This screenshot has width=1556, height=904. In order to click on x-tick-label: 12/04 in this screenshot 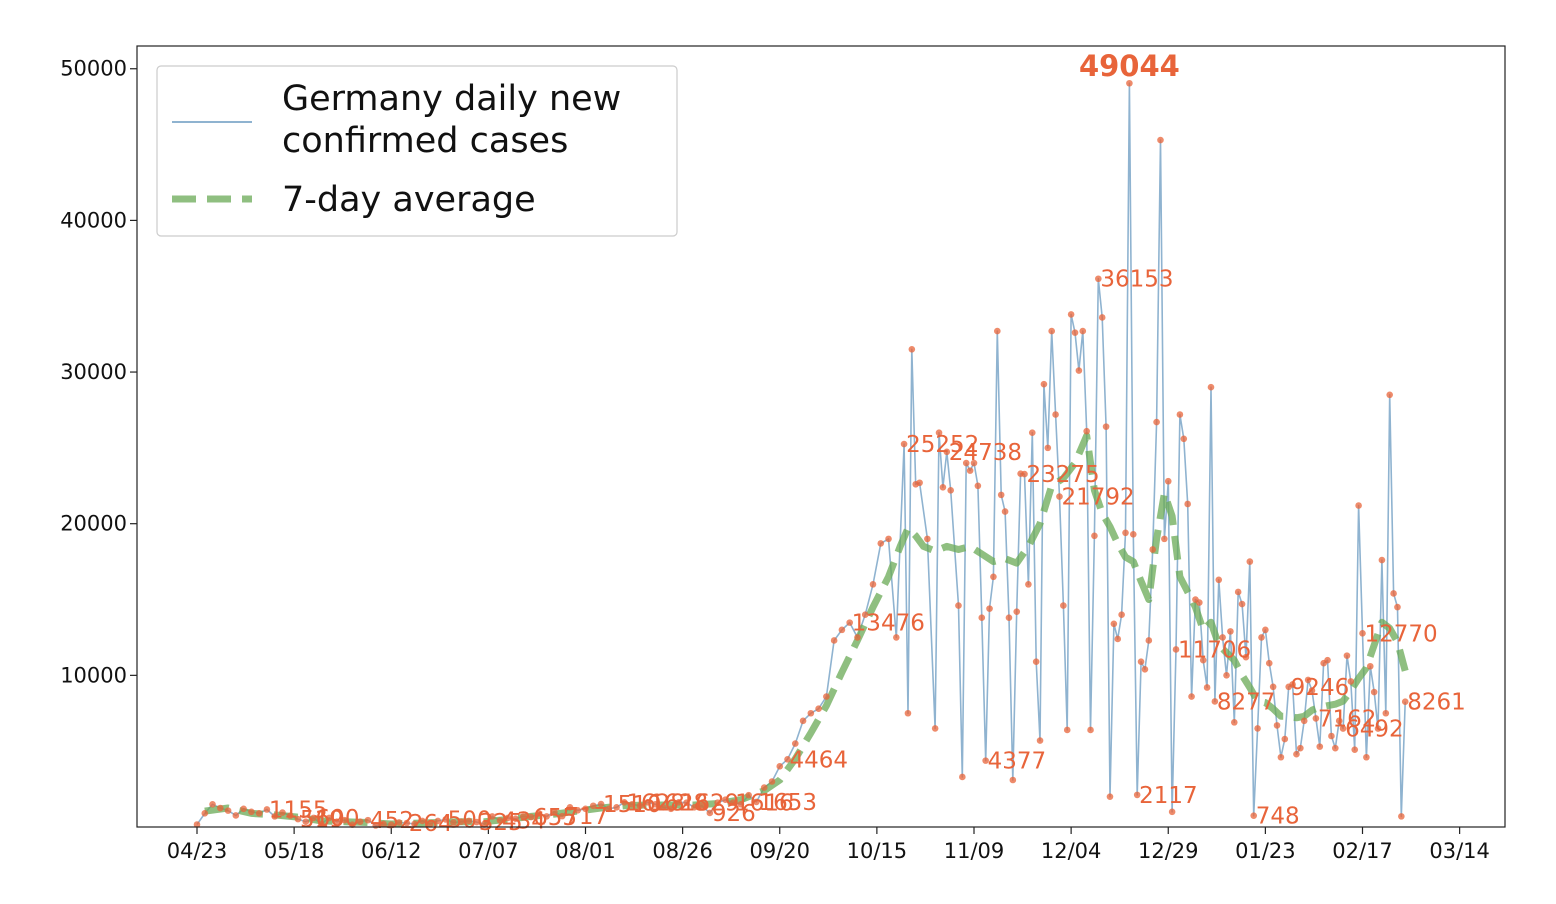, I will do `click(1071, 851)`.